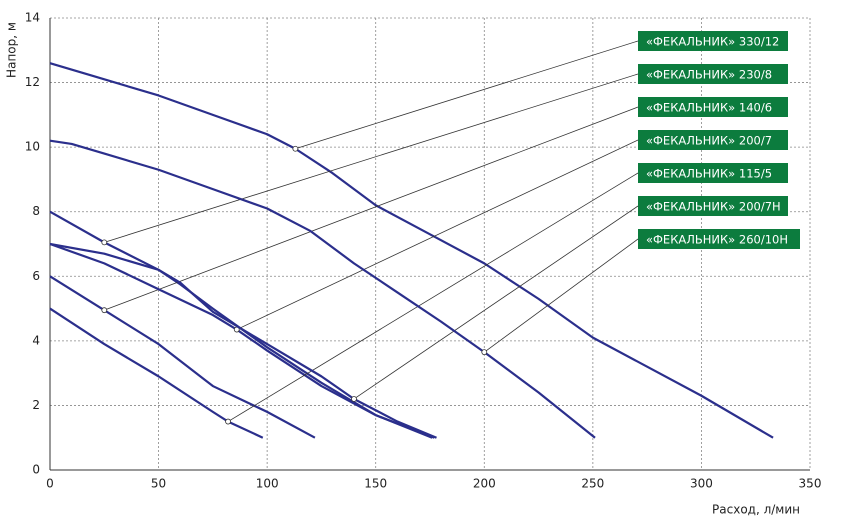 This screenshot has width=845, height=527. What do you see at coordinates (36, 405) in the screenshot?
I see `y-tick-label: 2` at bounding box center [36, 405].